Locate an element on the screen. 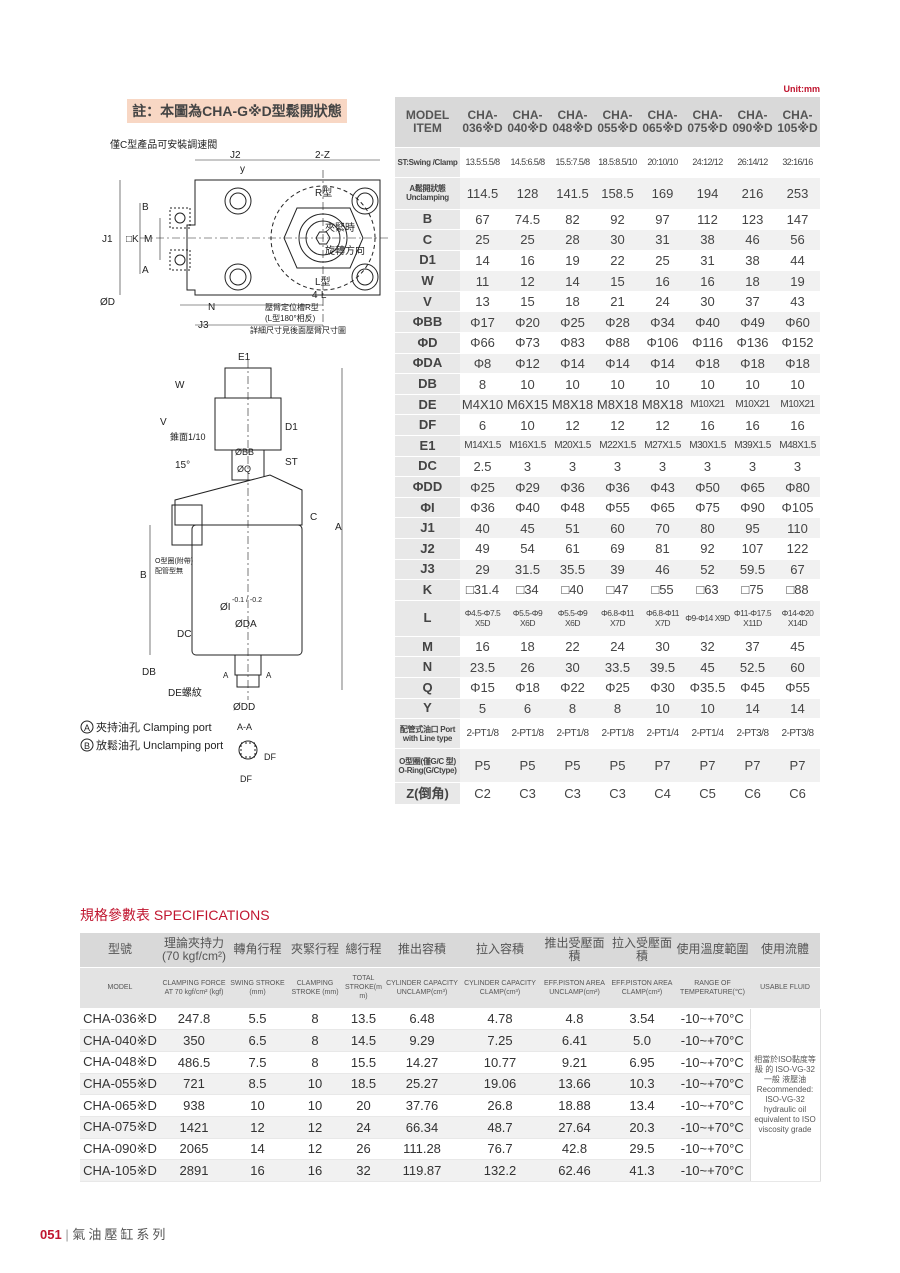 Image resolution: width=900 pixels, height=1273 pixels. table-cell: Φ50 is located at coordinates (707, 487).